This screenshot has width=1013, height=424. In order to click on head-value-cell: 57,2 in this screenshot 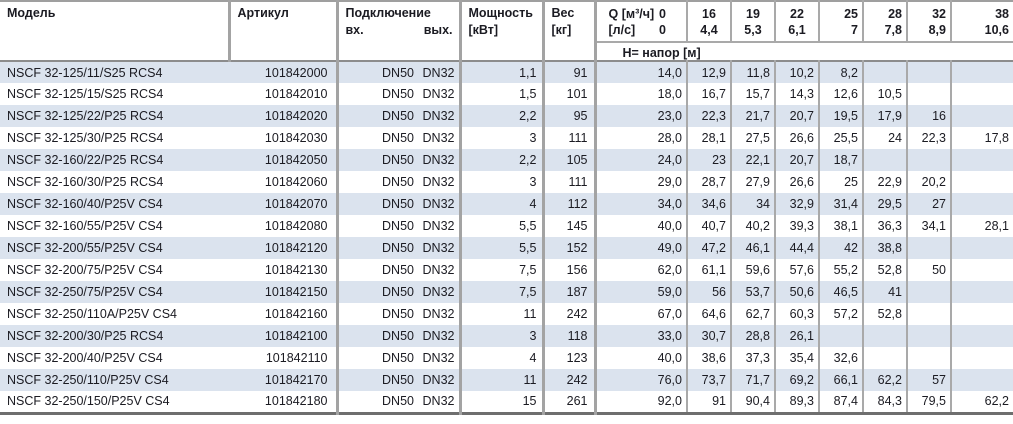, I will do `click(840, 314)`.